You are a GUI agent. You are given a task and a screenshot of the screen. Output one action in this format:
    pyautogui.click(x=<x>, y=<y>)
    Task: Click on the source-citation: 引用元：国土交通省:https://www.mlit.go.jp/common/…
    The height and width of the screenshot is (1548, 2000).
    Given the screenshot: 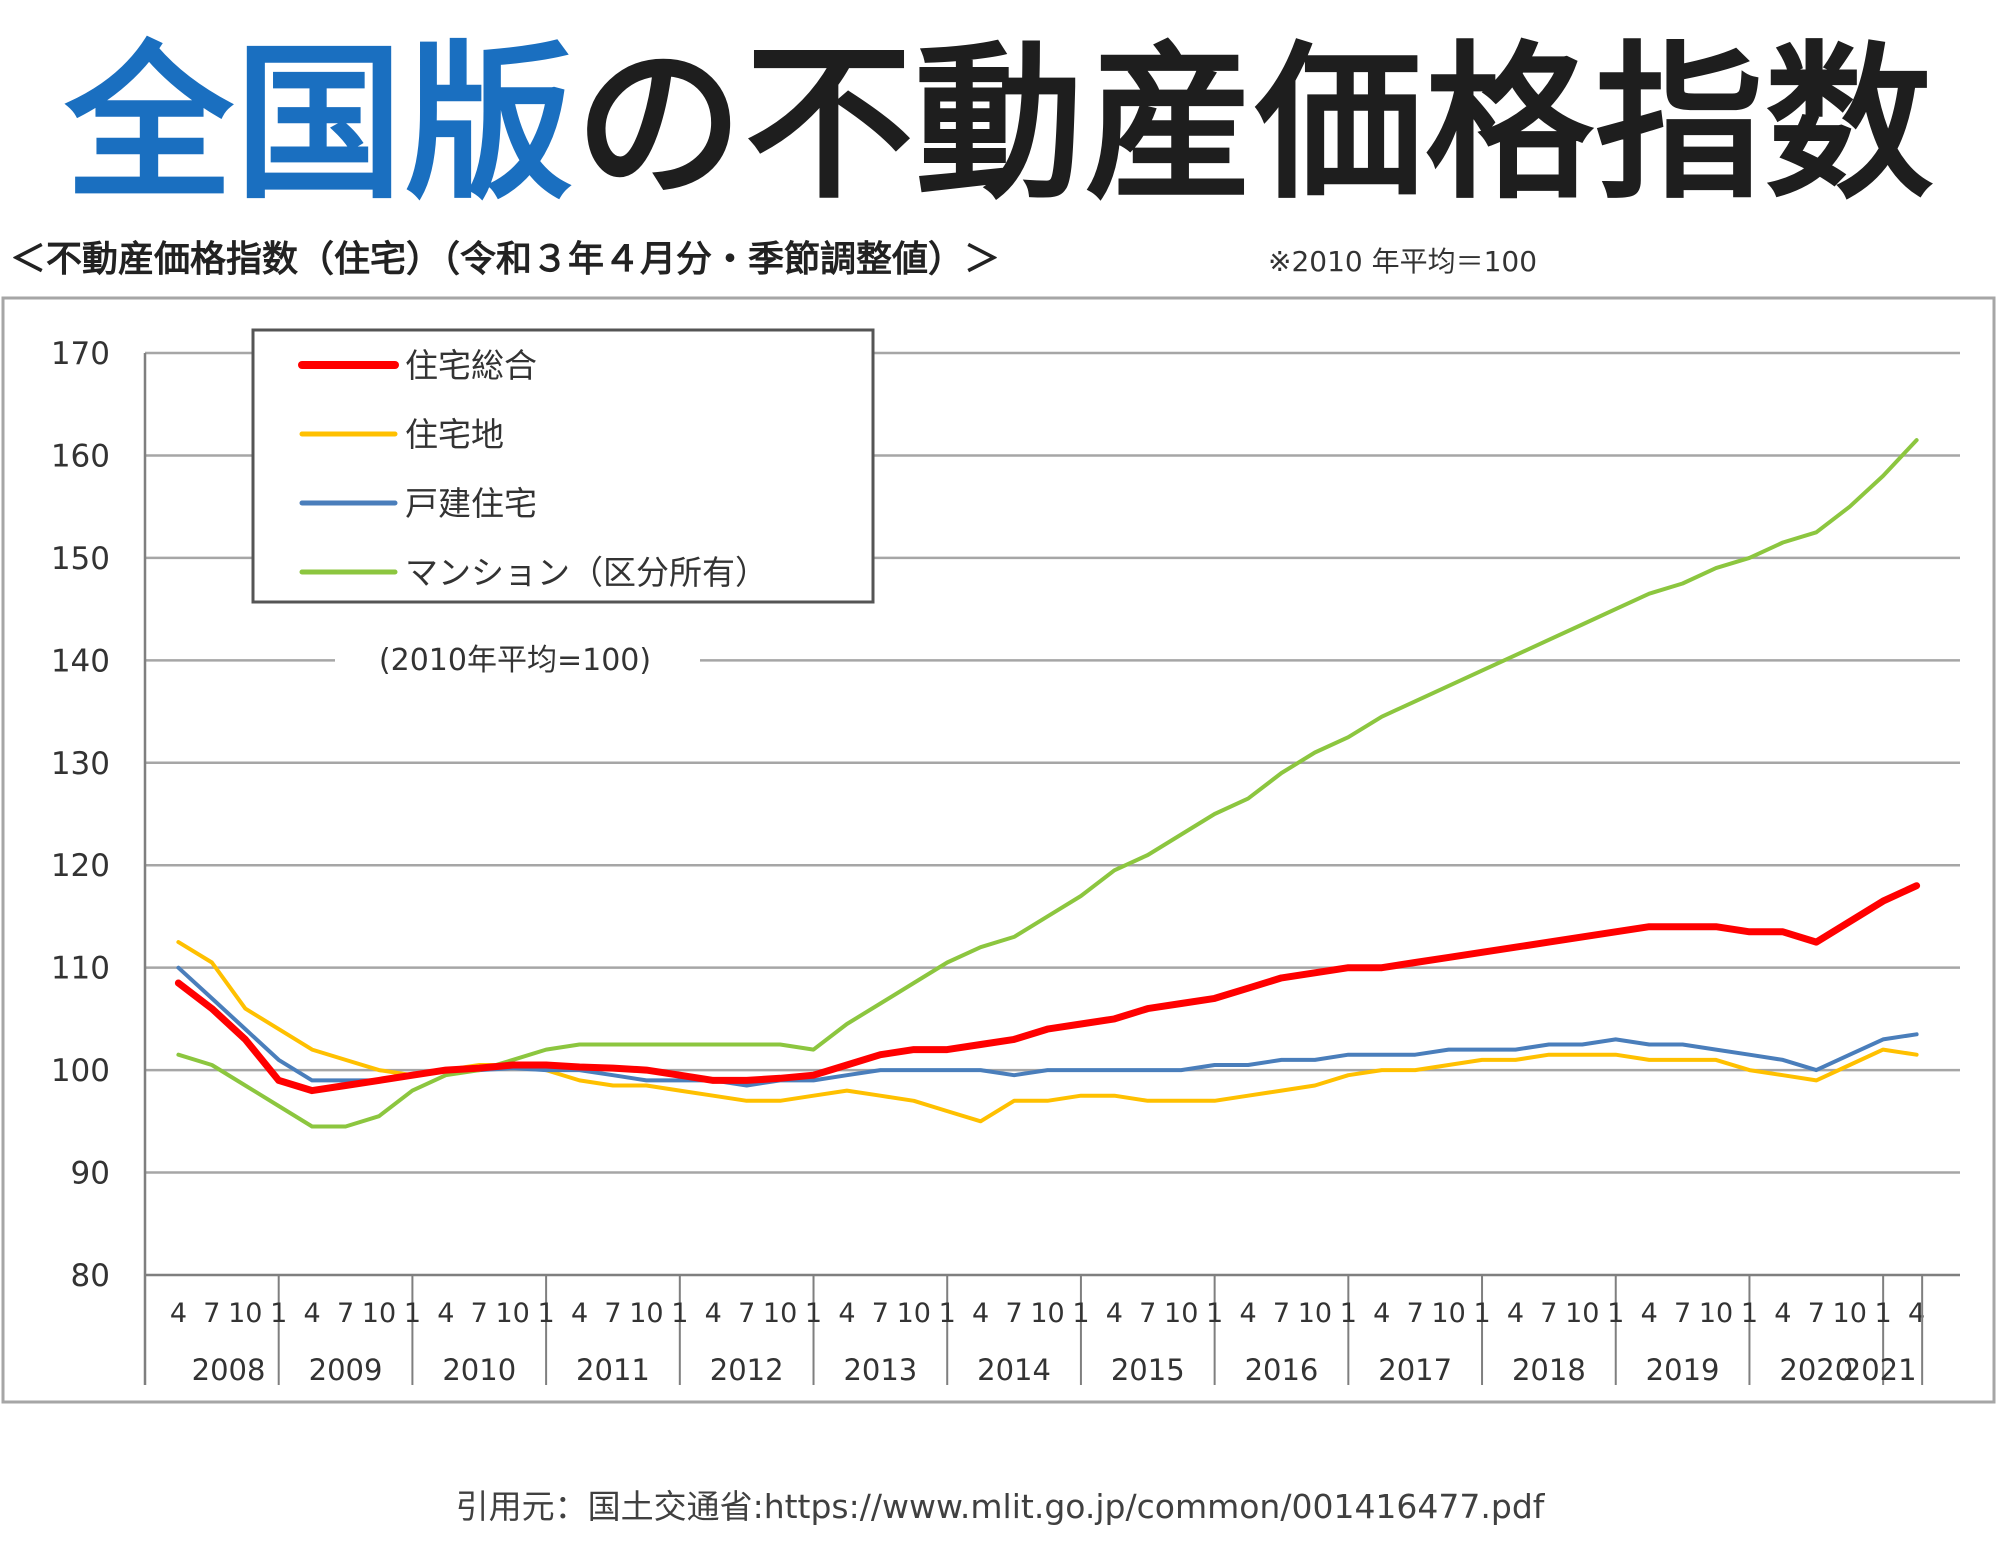 What is the action you would take?
    pyautogui.click(x=1000, y=1506)
    